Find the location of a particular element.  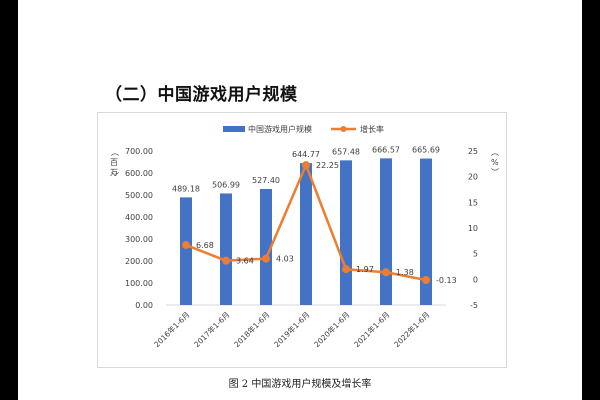

bar-value-label: 657.48 is located at coordinates (346, 151).